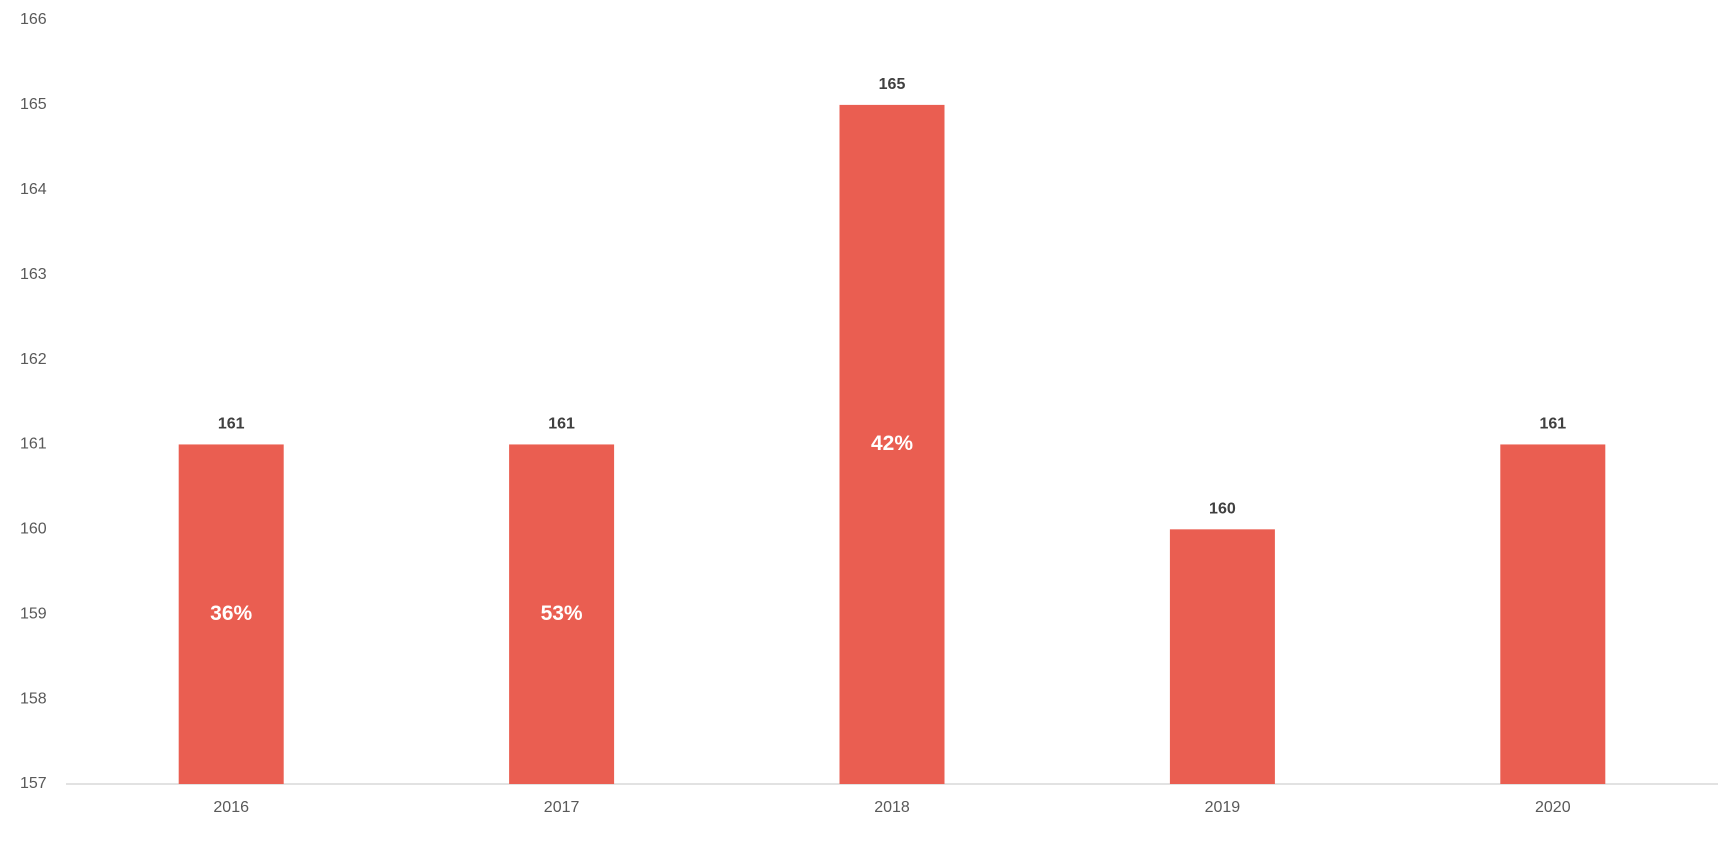 Image resolution: width=1736 pixels, height=841 pixels. I want to click on y-tick-label: 159, so click(33, 613).